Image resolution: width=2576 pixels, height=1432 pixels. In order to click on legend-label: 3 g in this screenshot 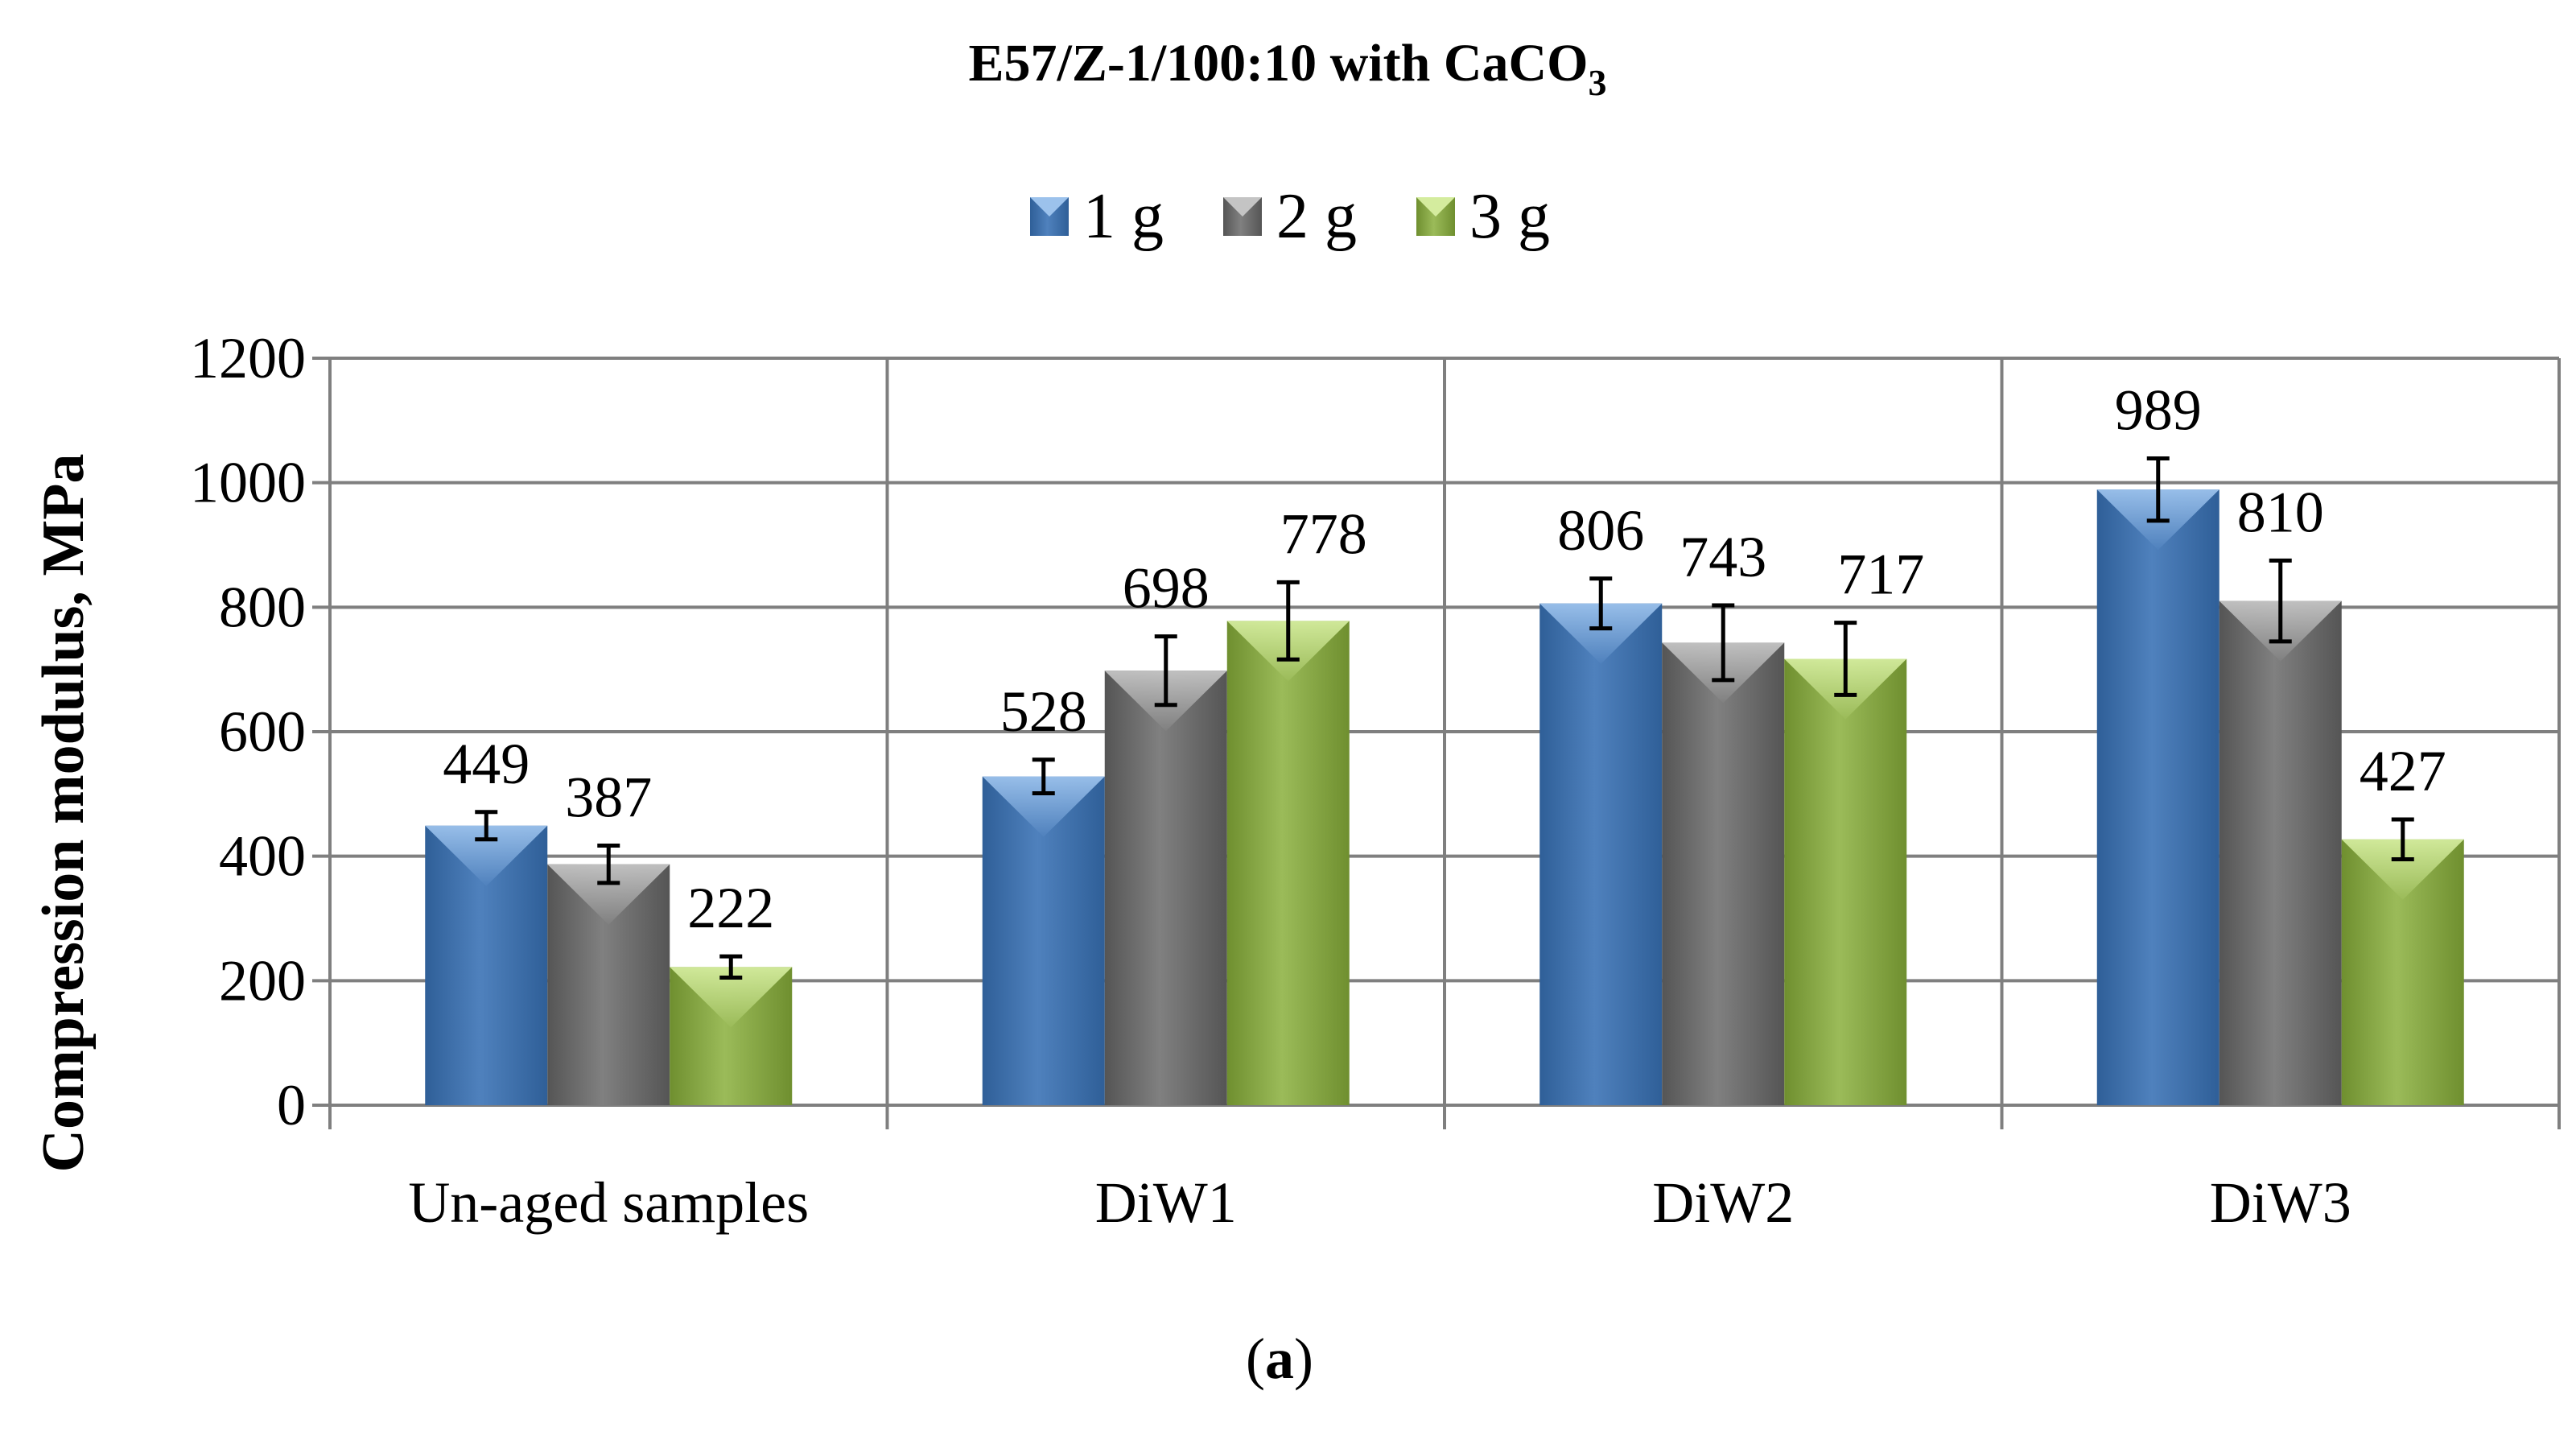, I will do `click(1509, 216)`.